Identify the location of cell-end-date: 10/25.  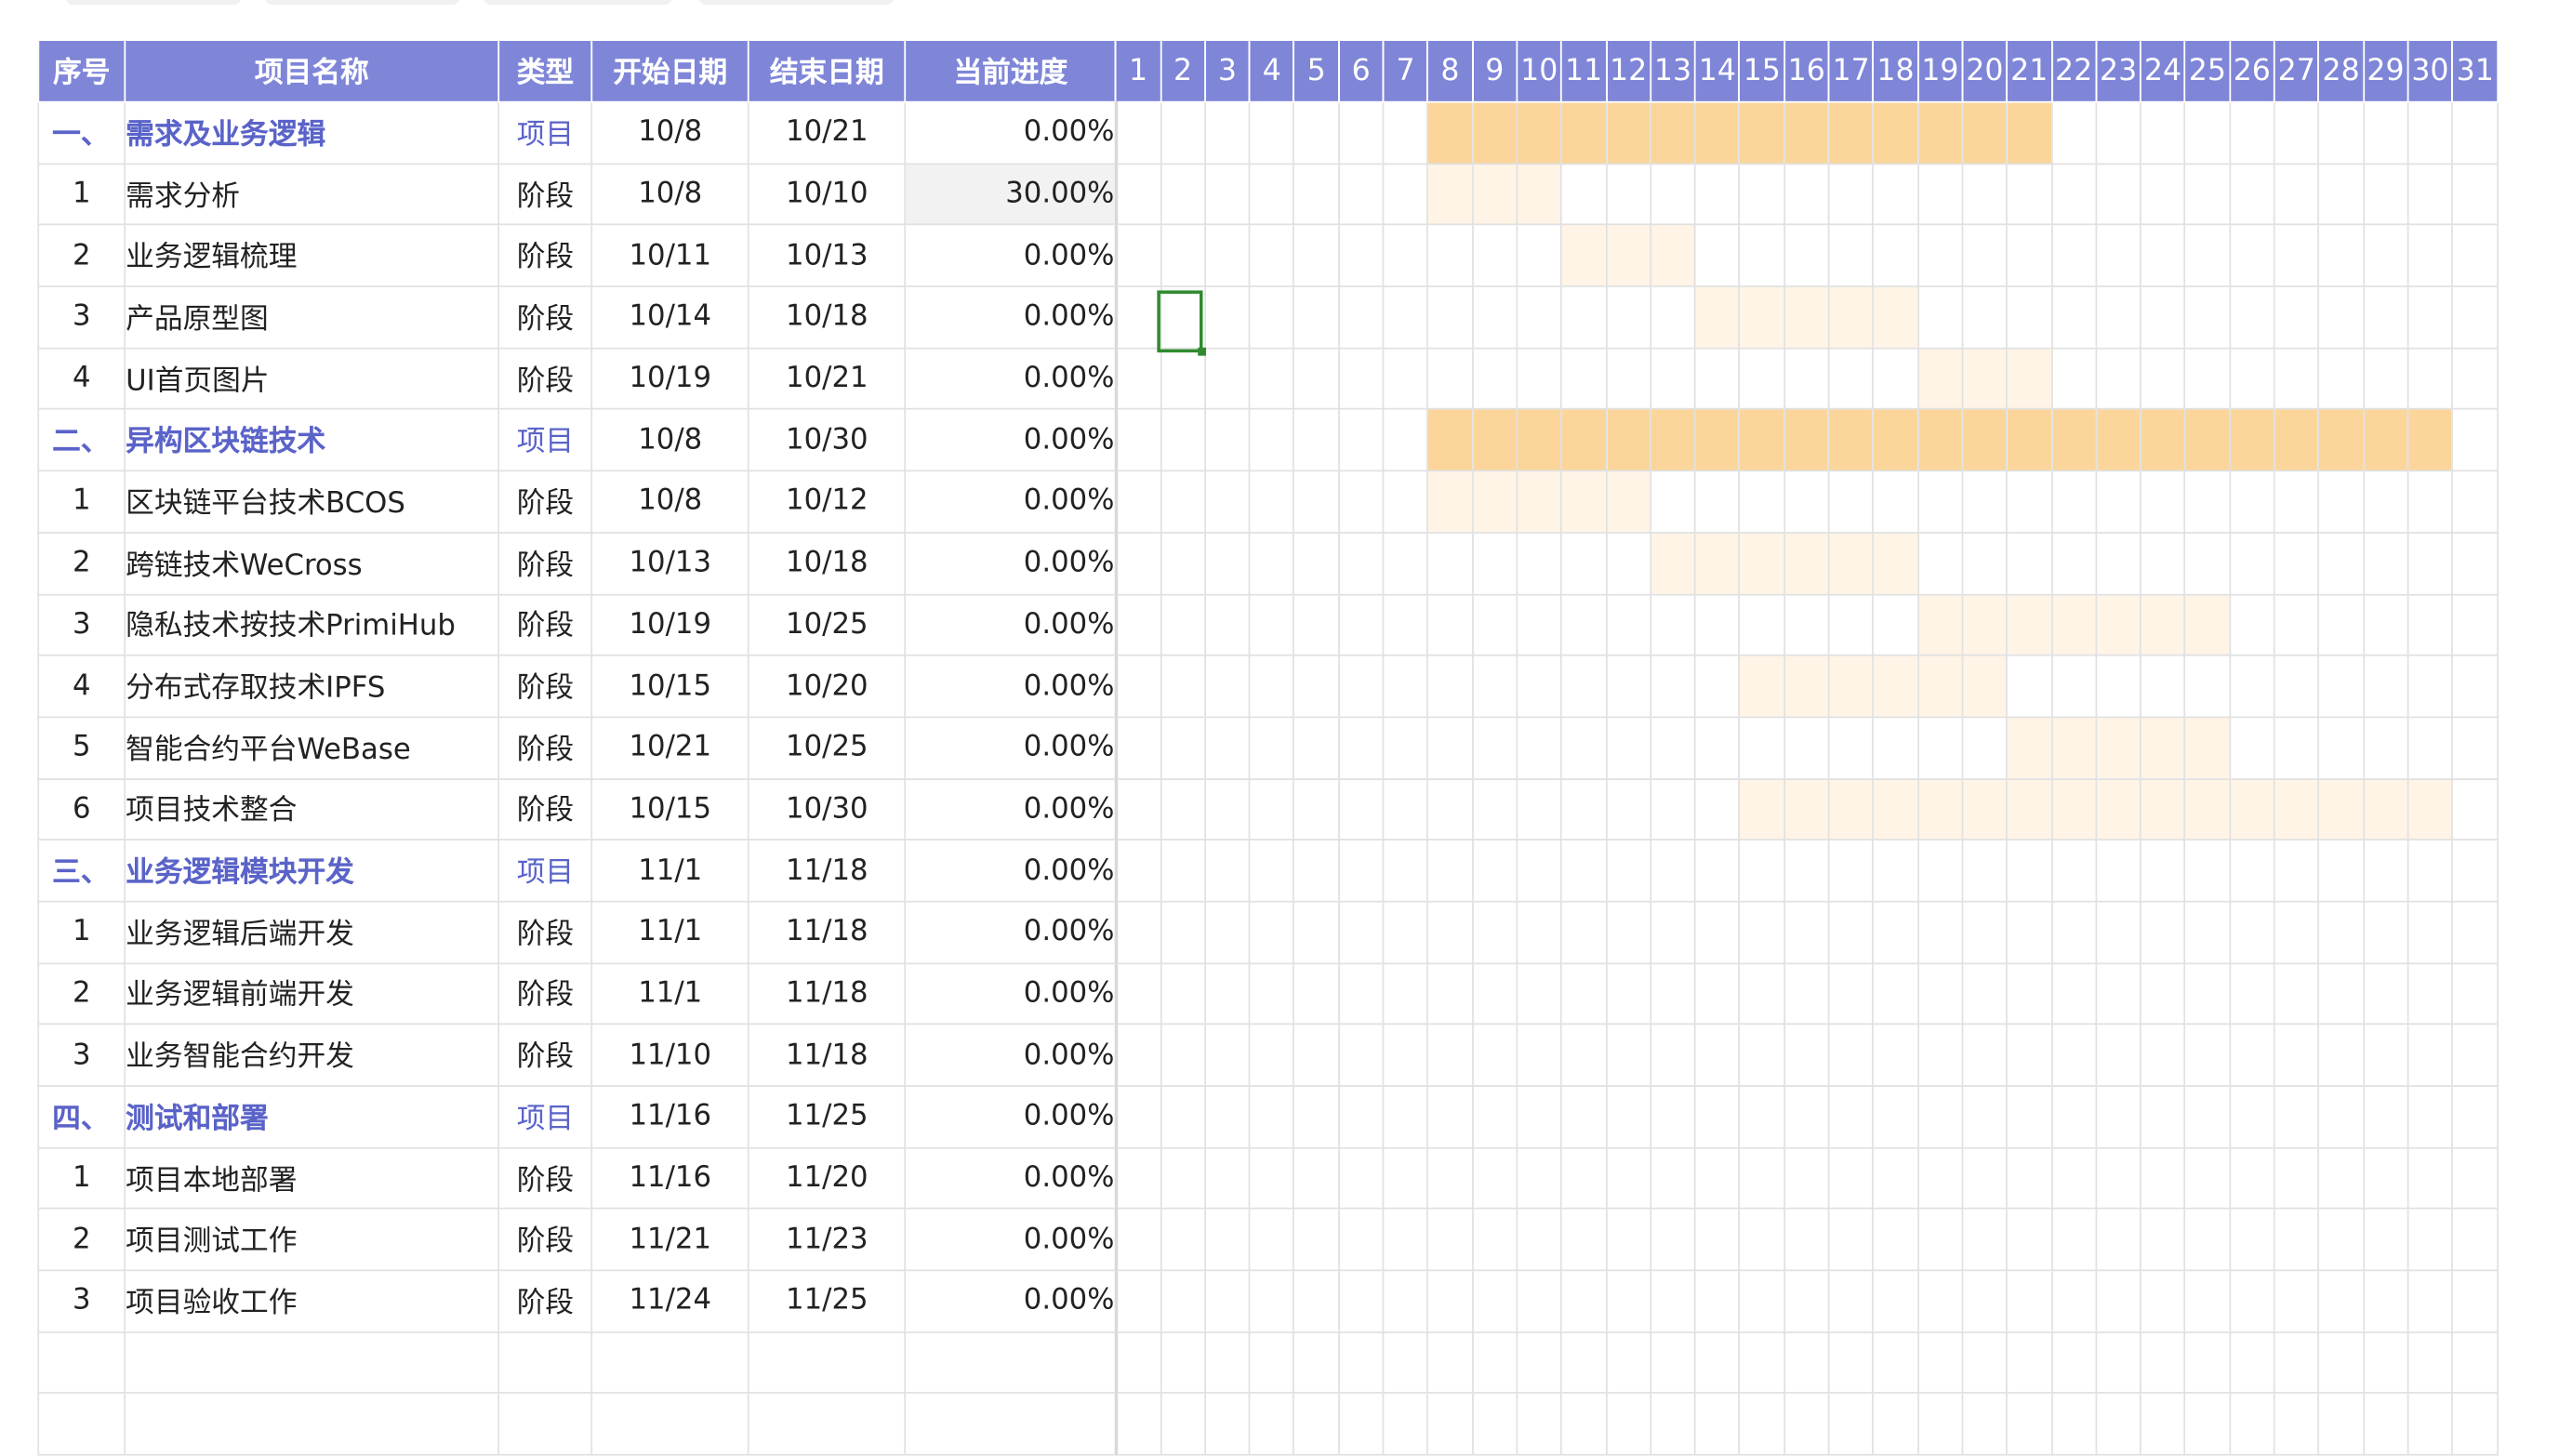
(827, 748).